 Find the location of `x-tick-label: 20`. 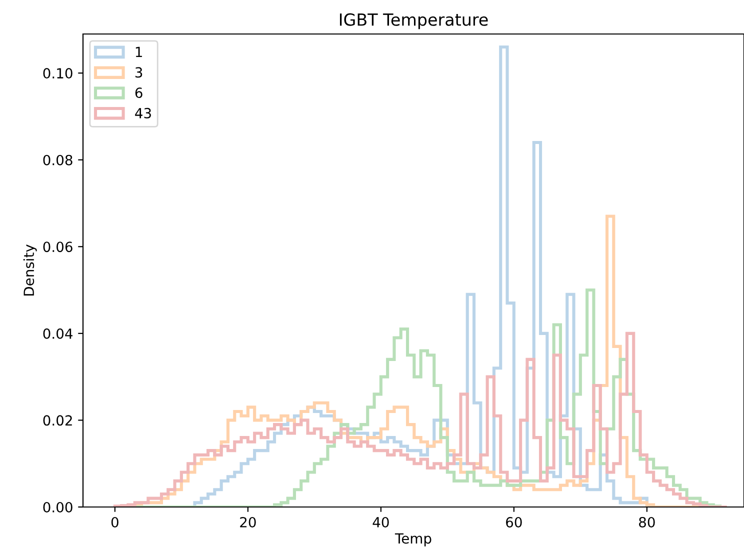

x-tick-label: 20 is located at coordinates (248, 522).